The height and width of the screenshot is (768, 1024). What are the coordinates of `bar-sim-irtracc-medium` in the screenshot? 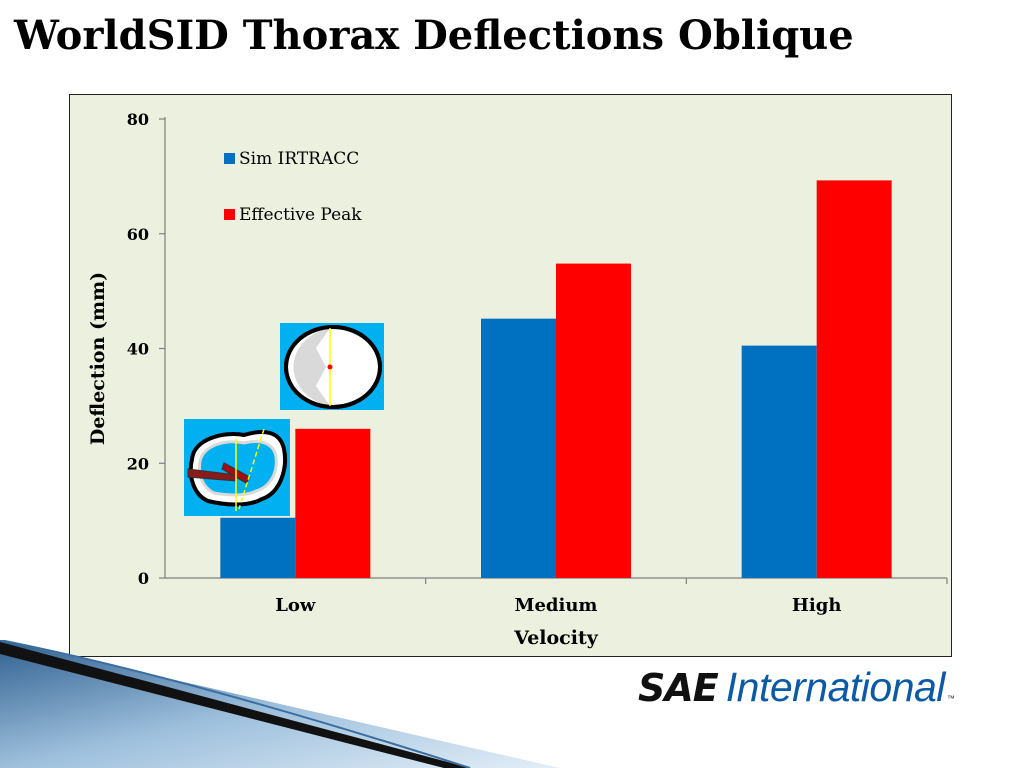 It's located at (518, 448).